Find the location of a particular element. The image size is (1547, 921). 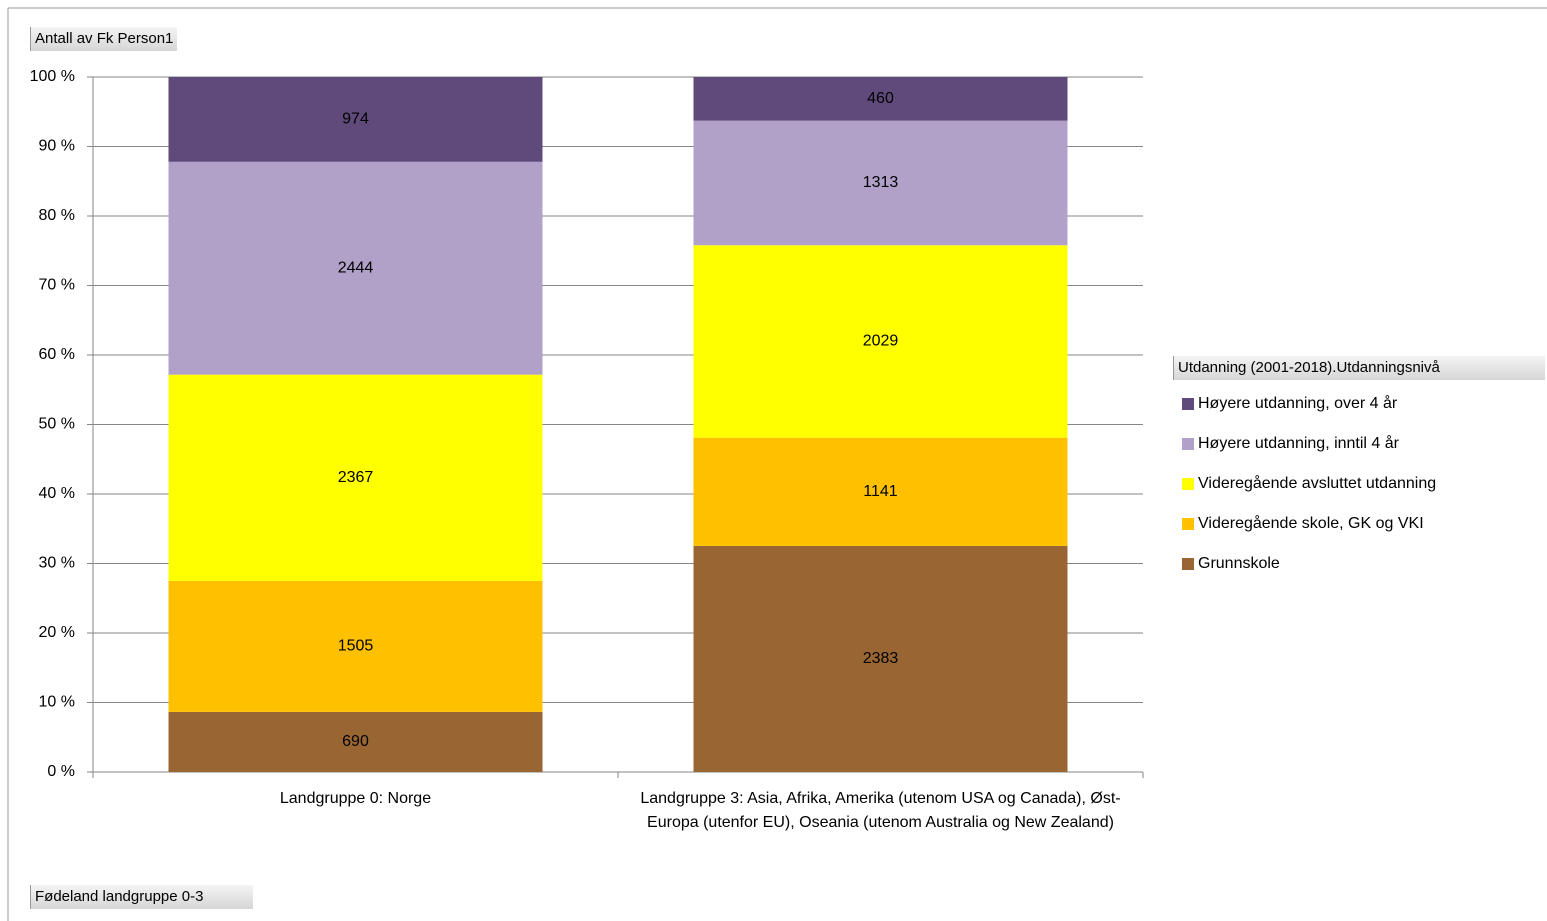

legend-label: Videregående skole, GK og VKI is located at coordinates (1311, 523).